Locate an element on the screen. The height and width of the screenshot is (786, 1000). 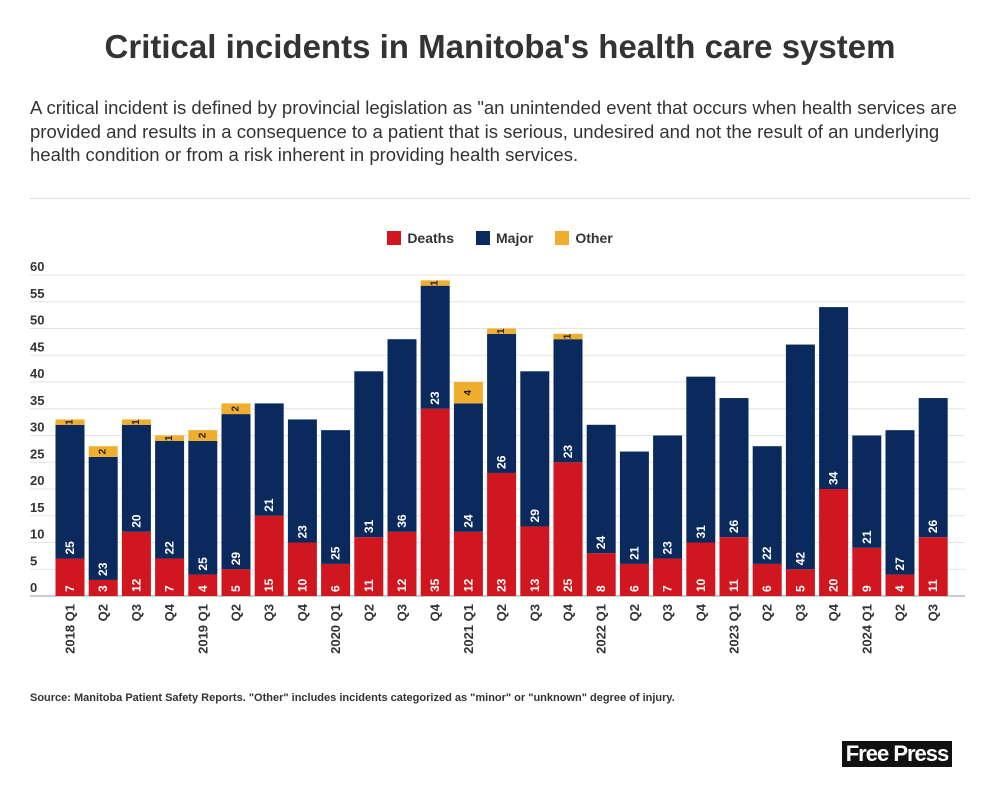
y-tick-label: 0 is located at coordinates (33, 587).